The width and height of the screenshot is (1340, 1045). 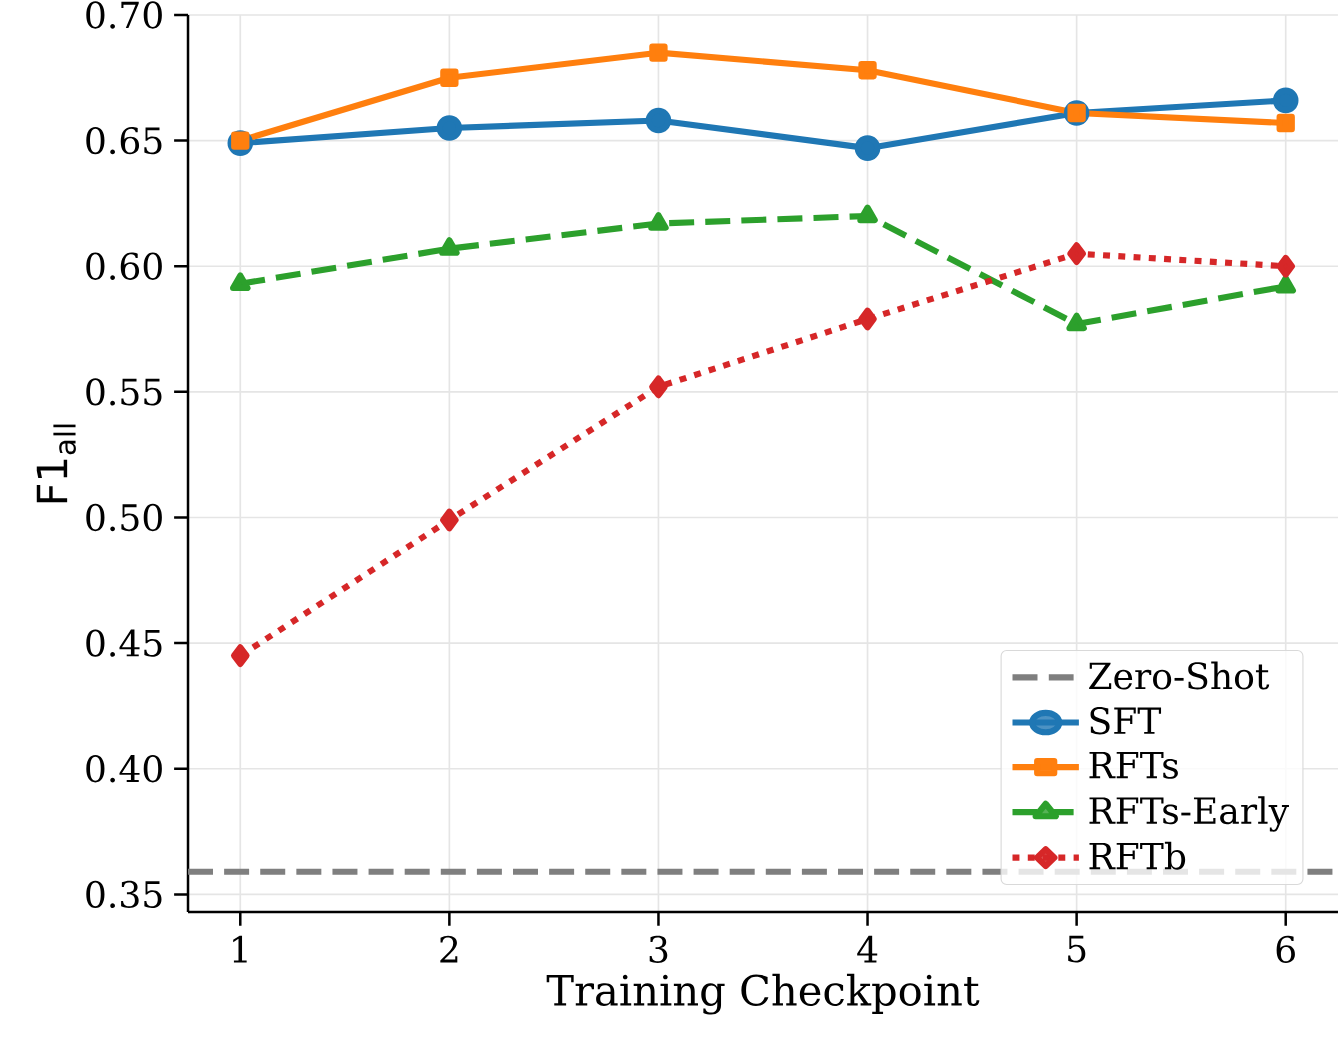 I want to click on legend-label: RFTb, so click(x=1137, y=855).